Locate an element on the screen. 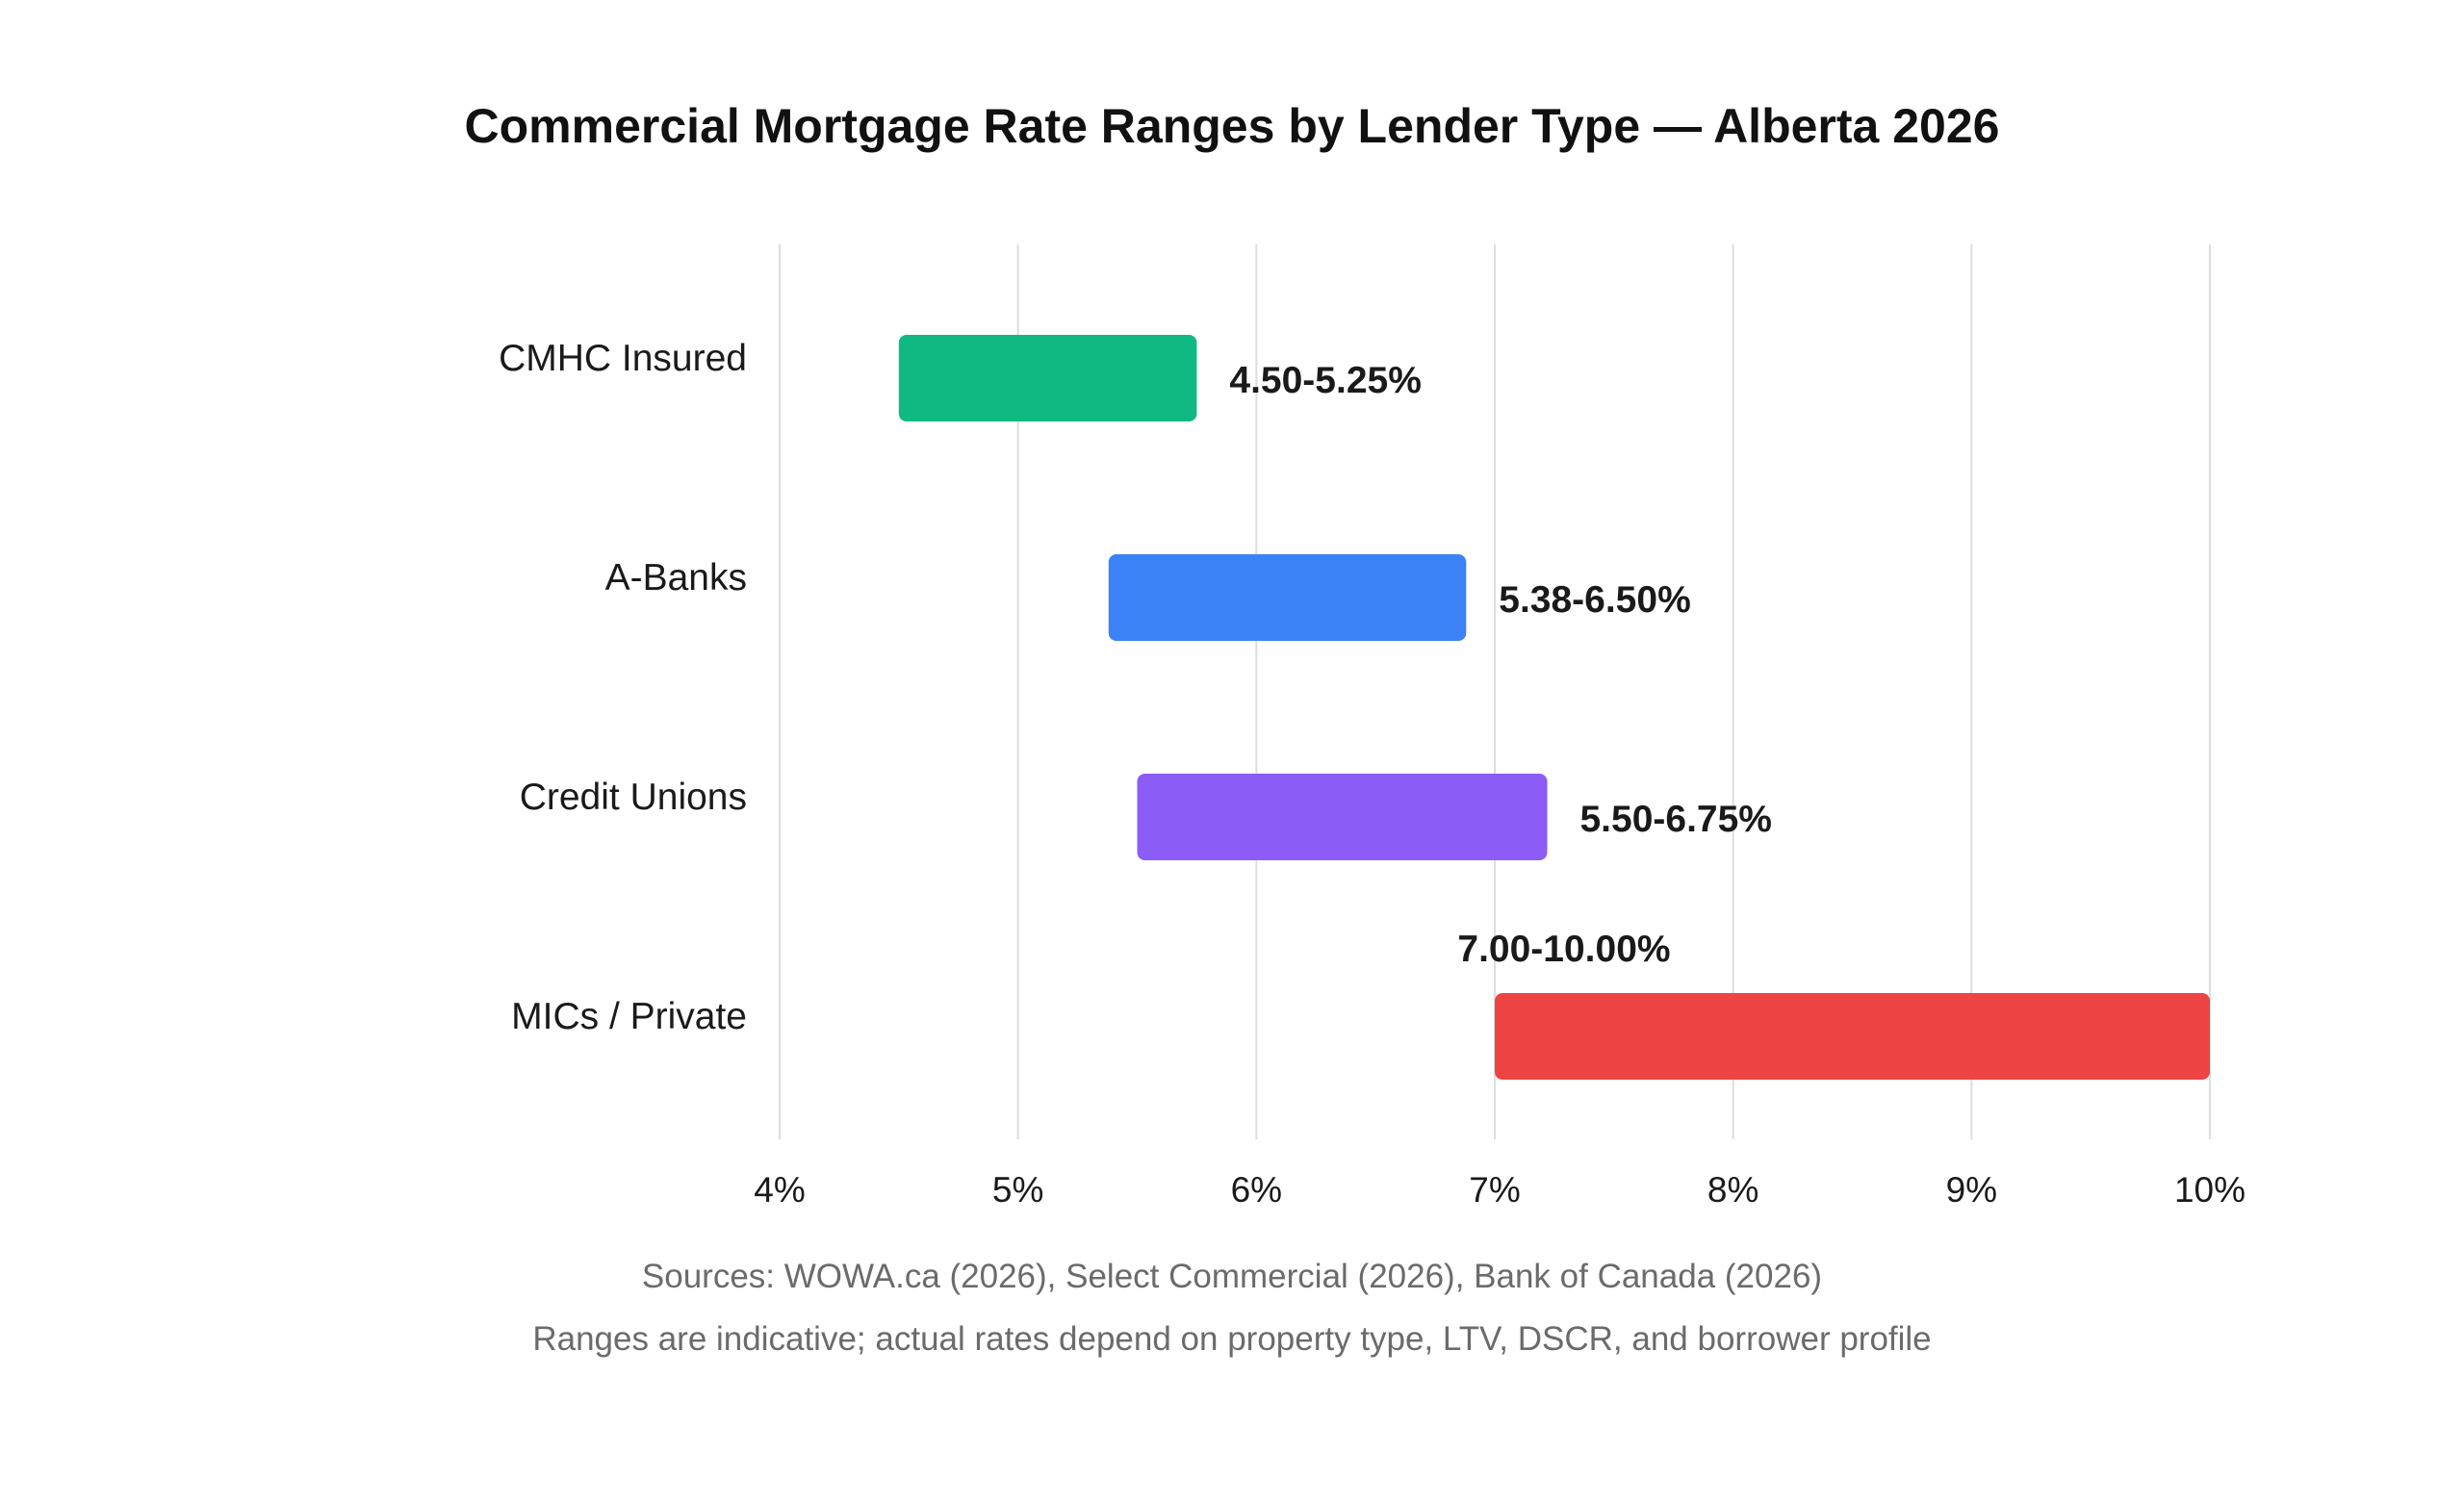  category-label: CMHC Insured is located at coordinates (623, 358).